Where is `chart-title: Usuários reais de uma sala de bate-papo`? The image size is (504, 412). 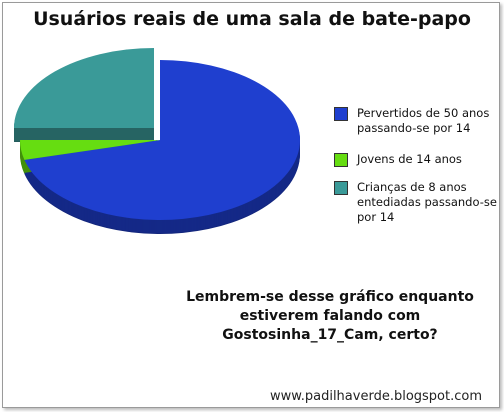 chart-title: Usuários reais de uma sala de bate-papo is located at coordinates (252, 19).